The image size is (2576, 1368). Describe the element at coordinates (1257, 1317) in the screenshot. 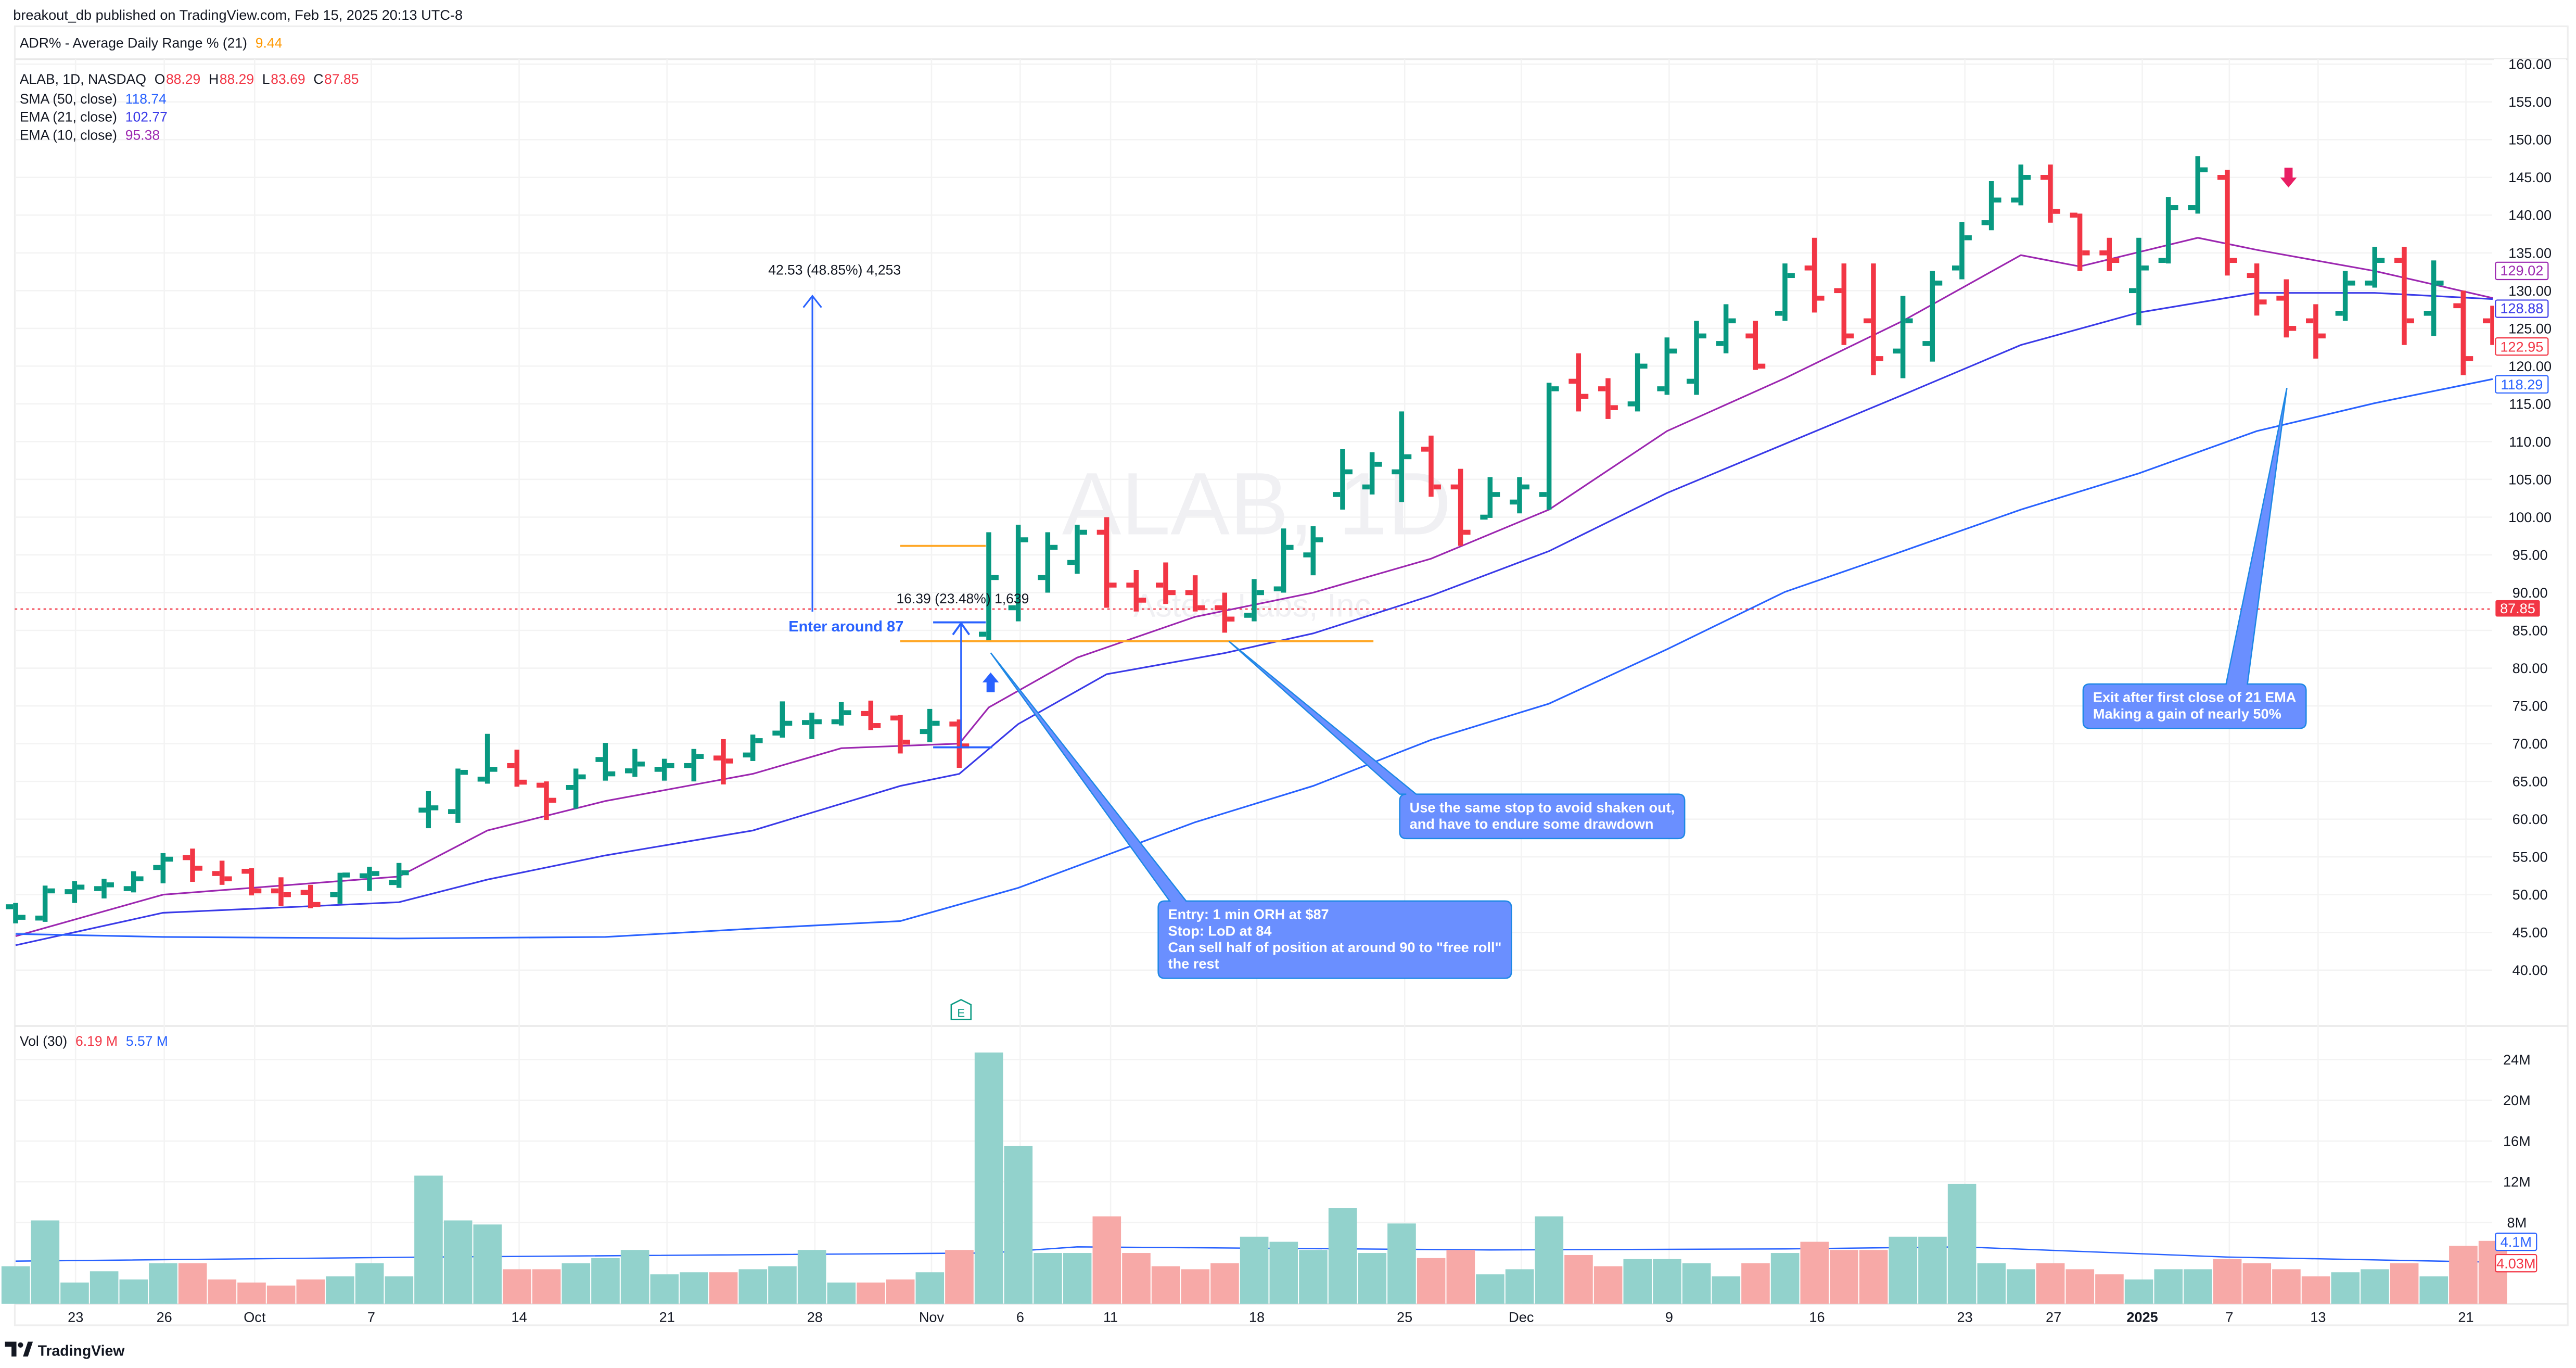

I see `time-tick-label: 18` at that location.